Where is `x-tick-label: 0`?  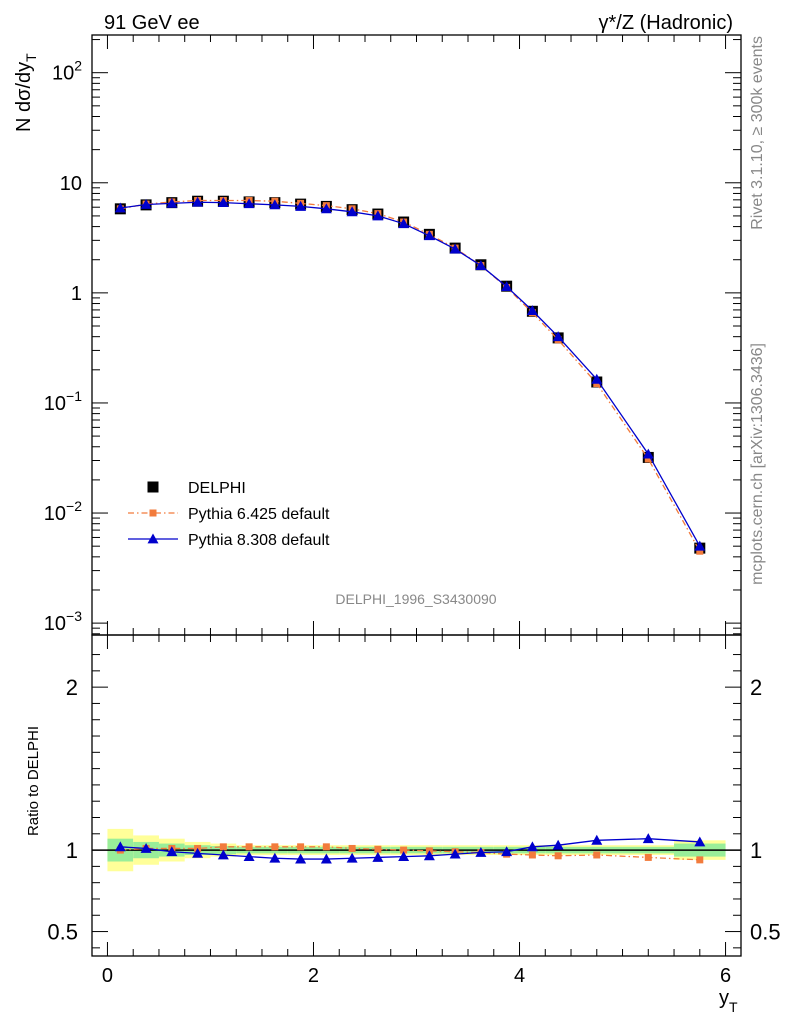
x-tick-label: 0 is located at coordinates (107, 976).